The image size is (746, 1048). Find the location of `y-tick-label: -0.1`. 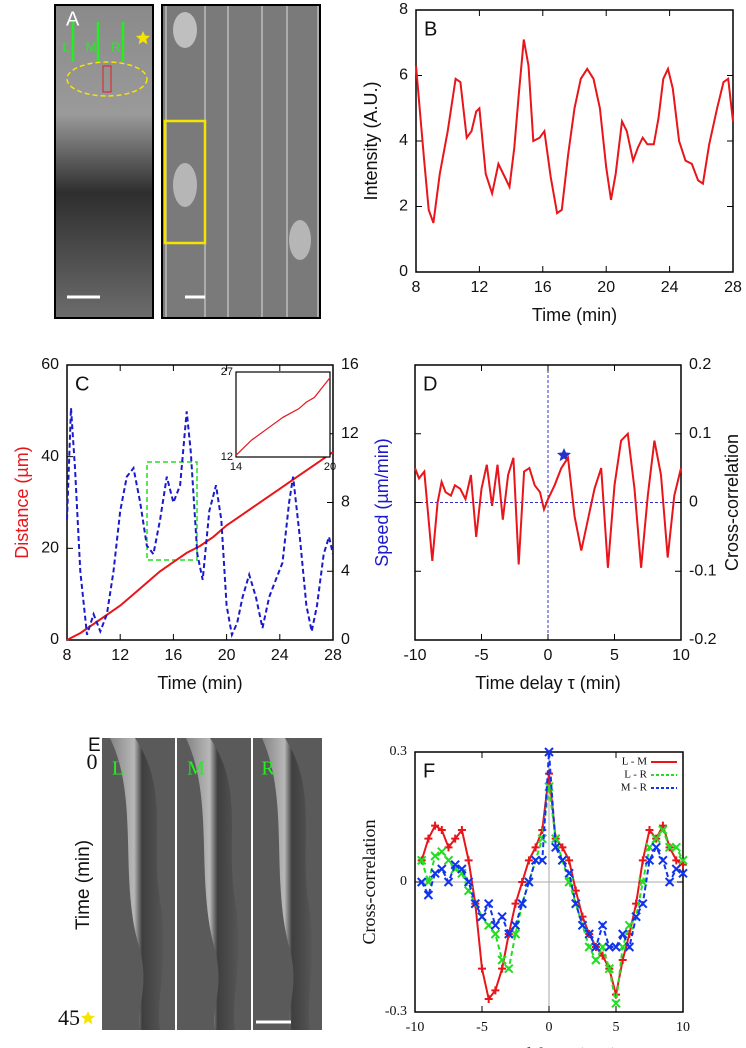

y-tick-label: -0.1 is located at coordinates (703, 570).